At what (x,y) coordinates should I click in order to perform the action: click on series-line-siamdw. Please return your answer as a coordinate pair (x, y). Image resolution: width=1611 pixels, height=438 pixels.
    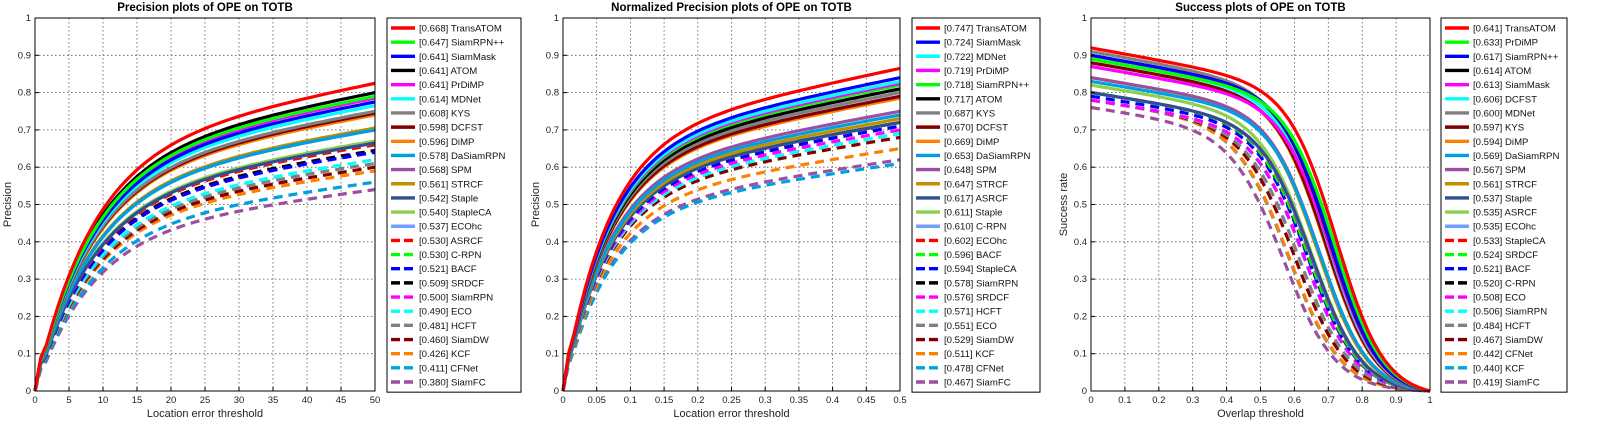
    Looking at the image, I should click on (1260, 245).